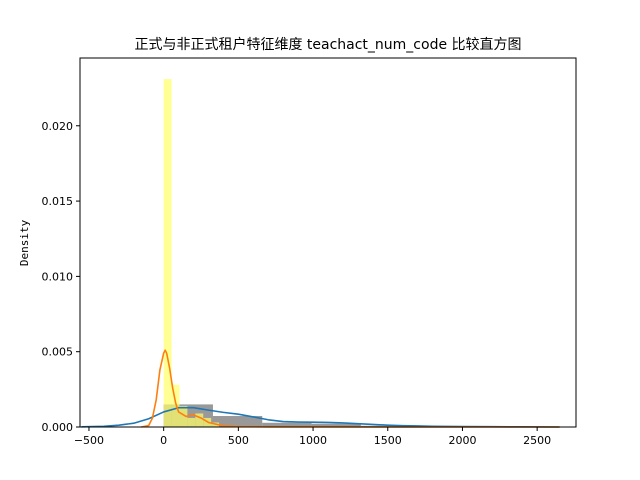 This screenshot has height=480, width=640. I want to click on series-a-kde-line, so click(320, 417).